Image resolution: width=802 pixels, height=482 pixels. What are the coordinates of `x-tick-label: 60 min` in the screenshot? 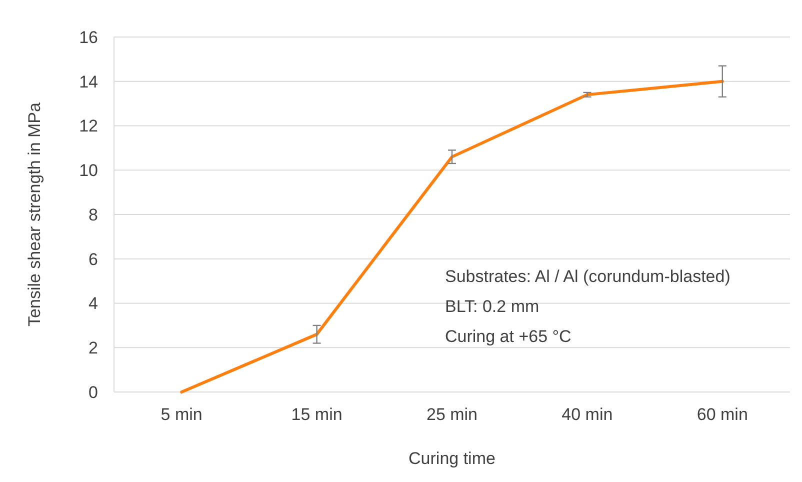 It's located at (722, 414).